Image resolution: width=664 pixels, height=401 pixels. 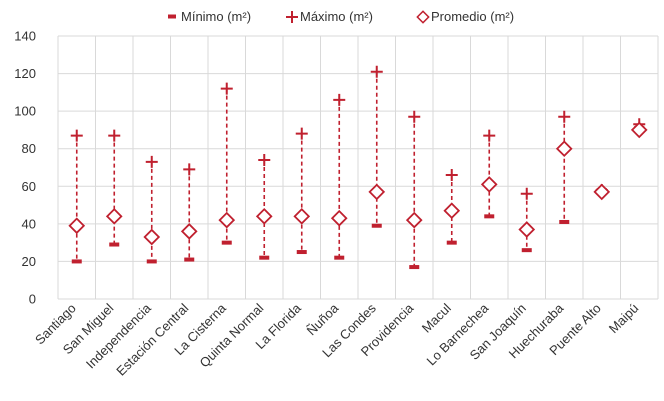 I want to click on legend-marker-maximo, so click(x=292, y=17).